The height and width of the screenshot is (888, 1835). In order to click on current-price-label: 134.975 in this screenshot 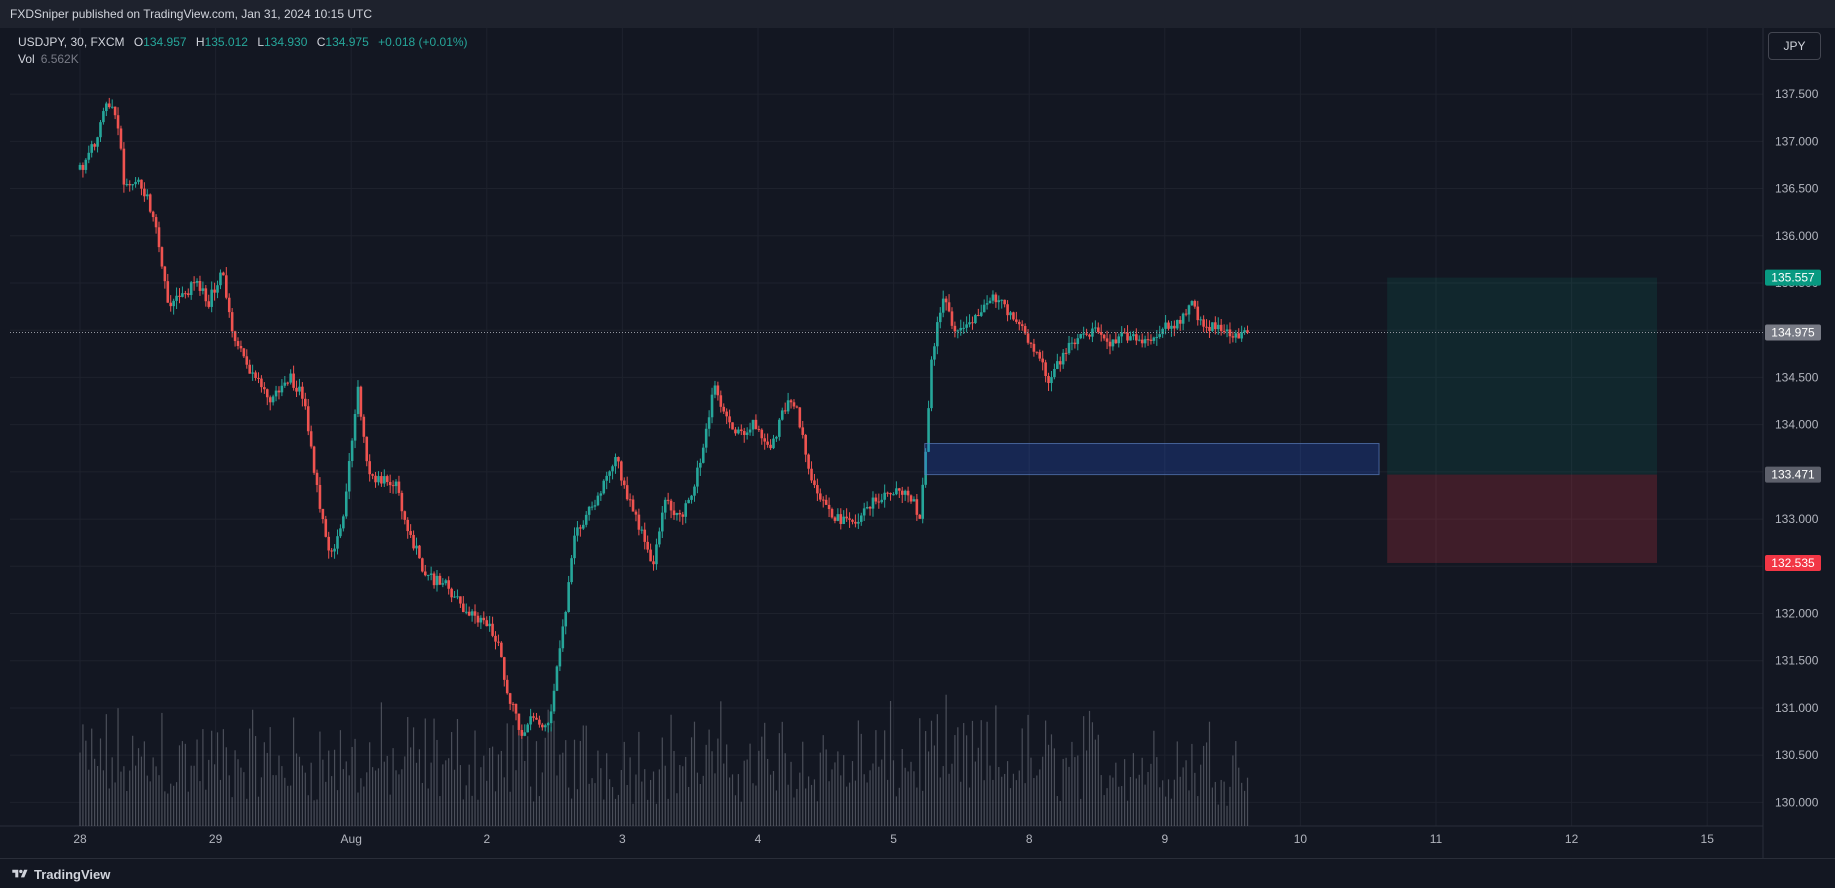, I will do `click(1793, 333)`.